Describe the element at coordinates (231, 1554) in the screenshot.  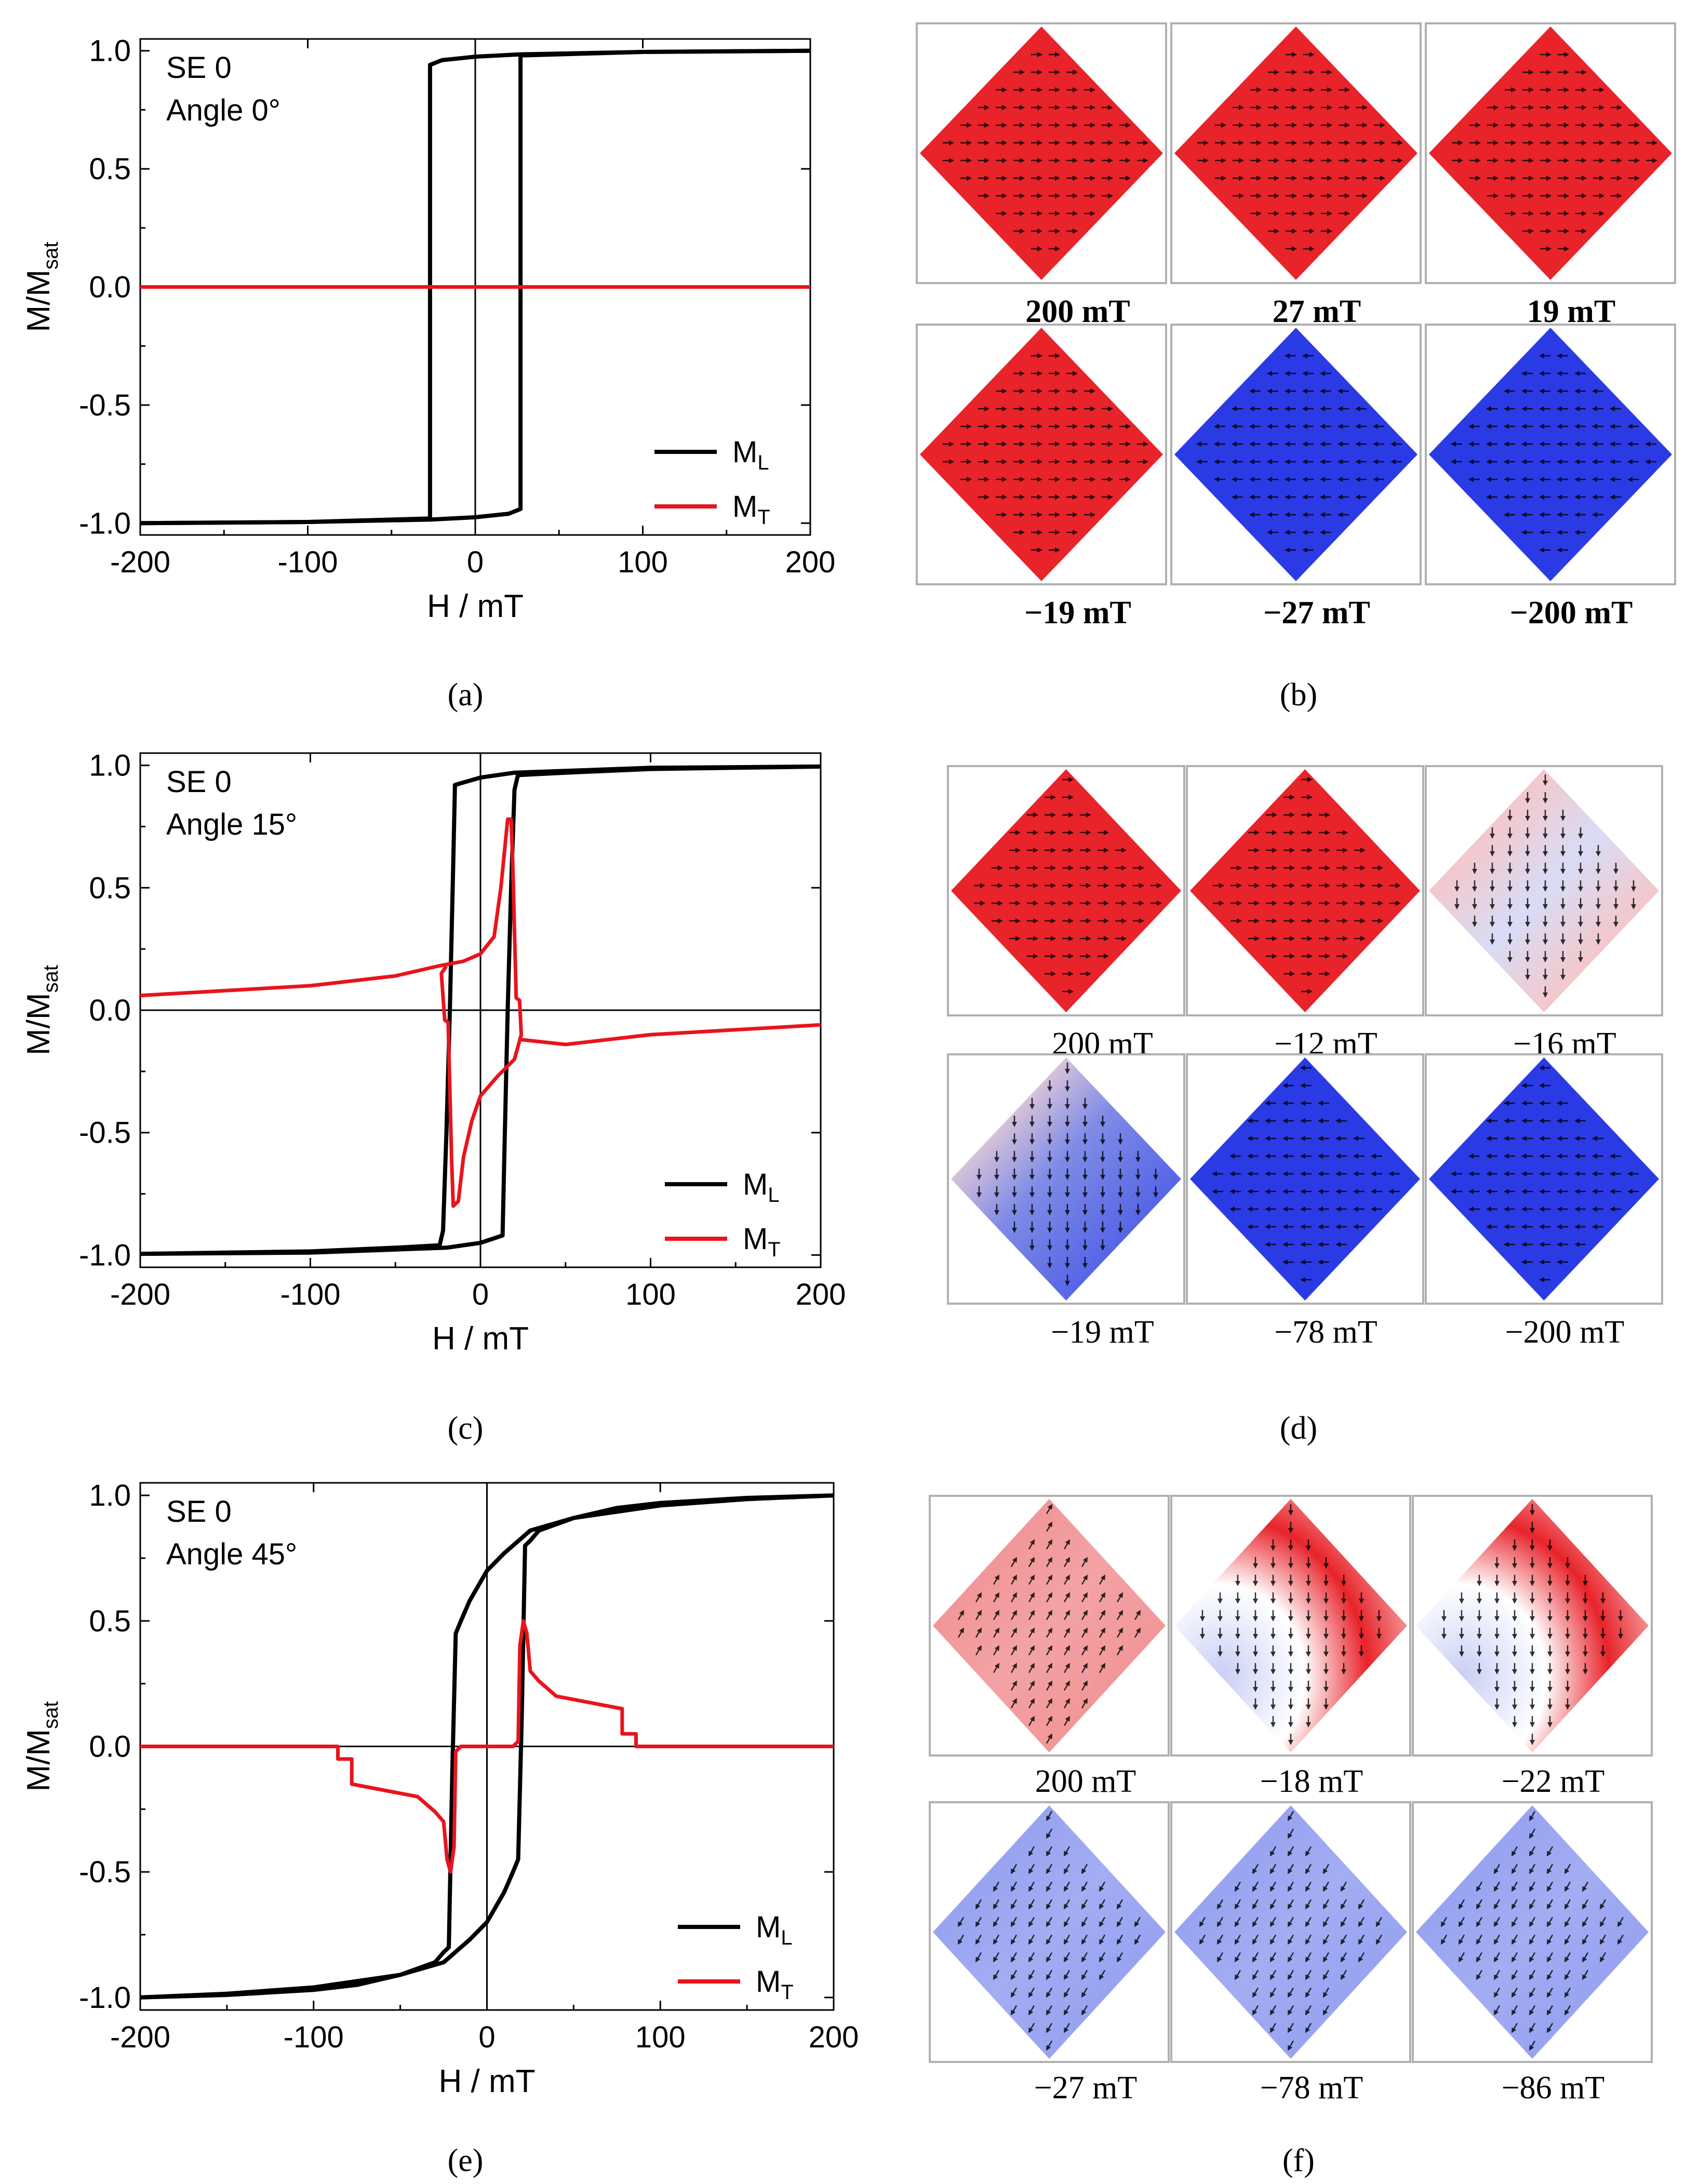
I see `chart-annotation: Angle 45°` at that location.